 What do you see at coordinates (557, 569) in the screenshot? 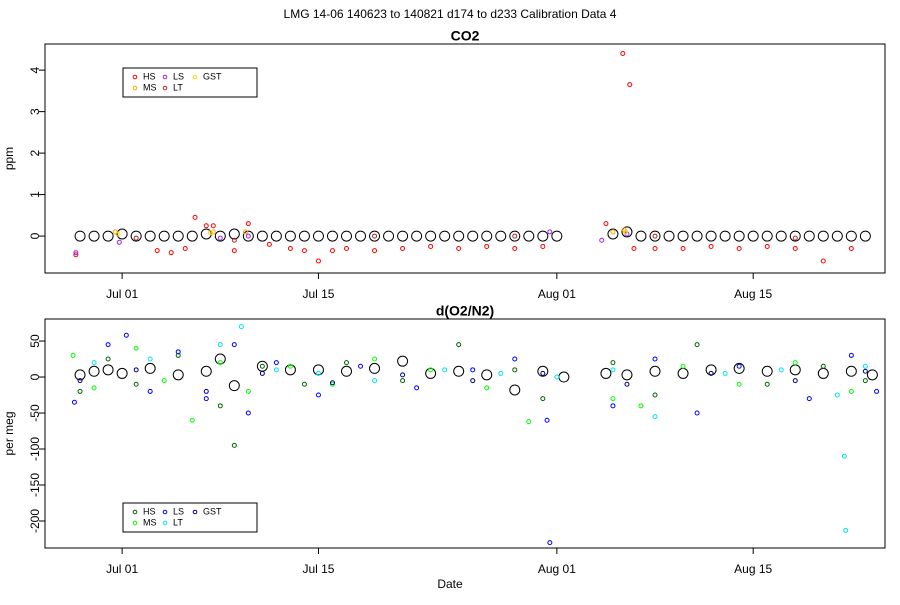
I see `x-tick-label: Aug 01` at bounding box center [557, 569].